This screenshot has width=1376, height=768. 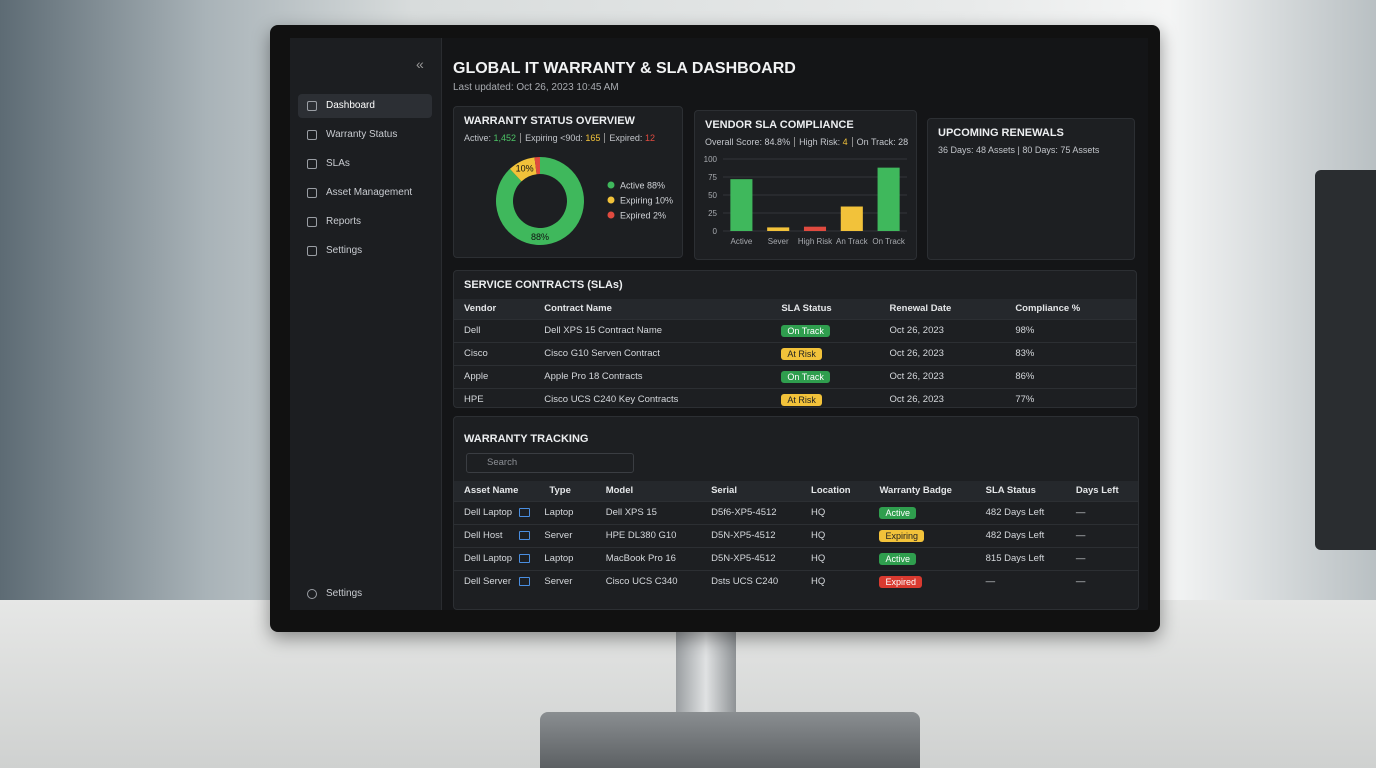 What do you see at coordinates (626, 138) in the screenshot?
I see `stat-label: Expired:` at bounding box center [626, 138].